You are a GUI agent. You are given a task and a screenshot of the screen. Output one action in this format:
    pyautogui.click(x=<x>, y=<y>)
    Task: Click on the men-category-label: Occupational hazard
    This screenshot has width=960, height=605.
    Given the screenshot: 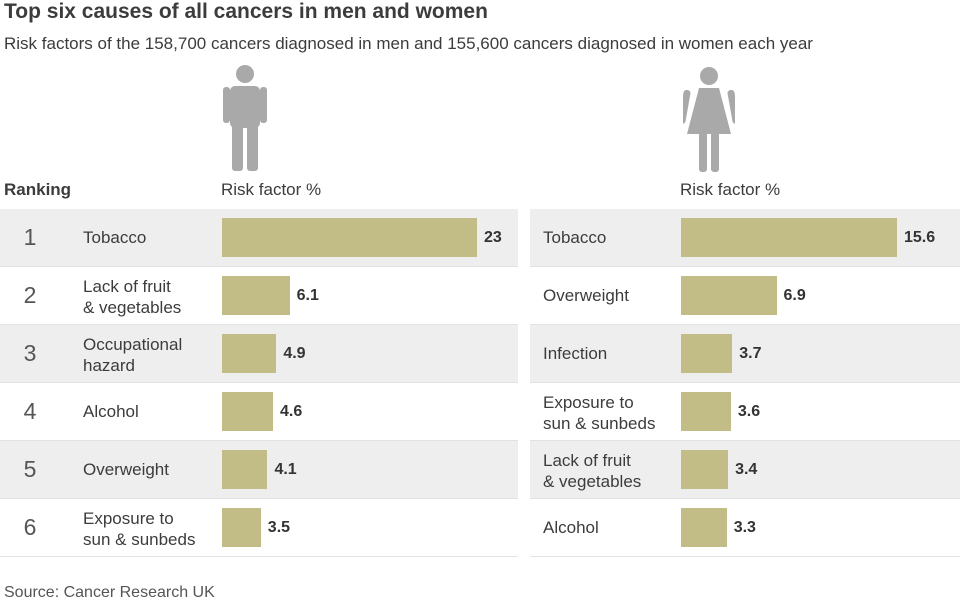 What is the action you would take?
    pyautogui.click(x=132, y=355)
    